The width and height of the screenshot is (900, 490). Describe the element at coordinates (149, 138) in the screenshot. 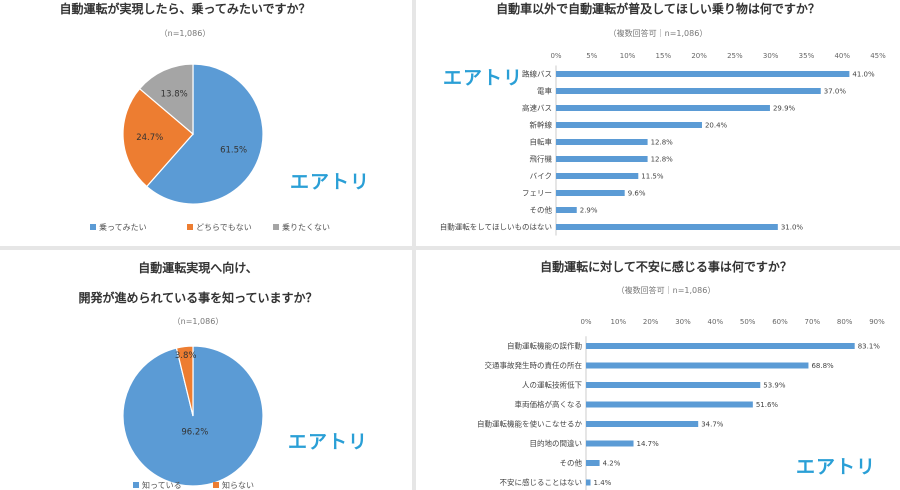

I see `pie-slice-label: 24.7%` at that location.